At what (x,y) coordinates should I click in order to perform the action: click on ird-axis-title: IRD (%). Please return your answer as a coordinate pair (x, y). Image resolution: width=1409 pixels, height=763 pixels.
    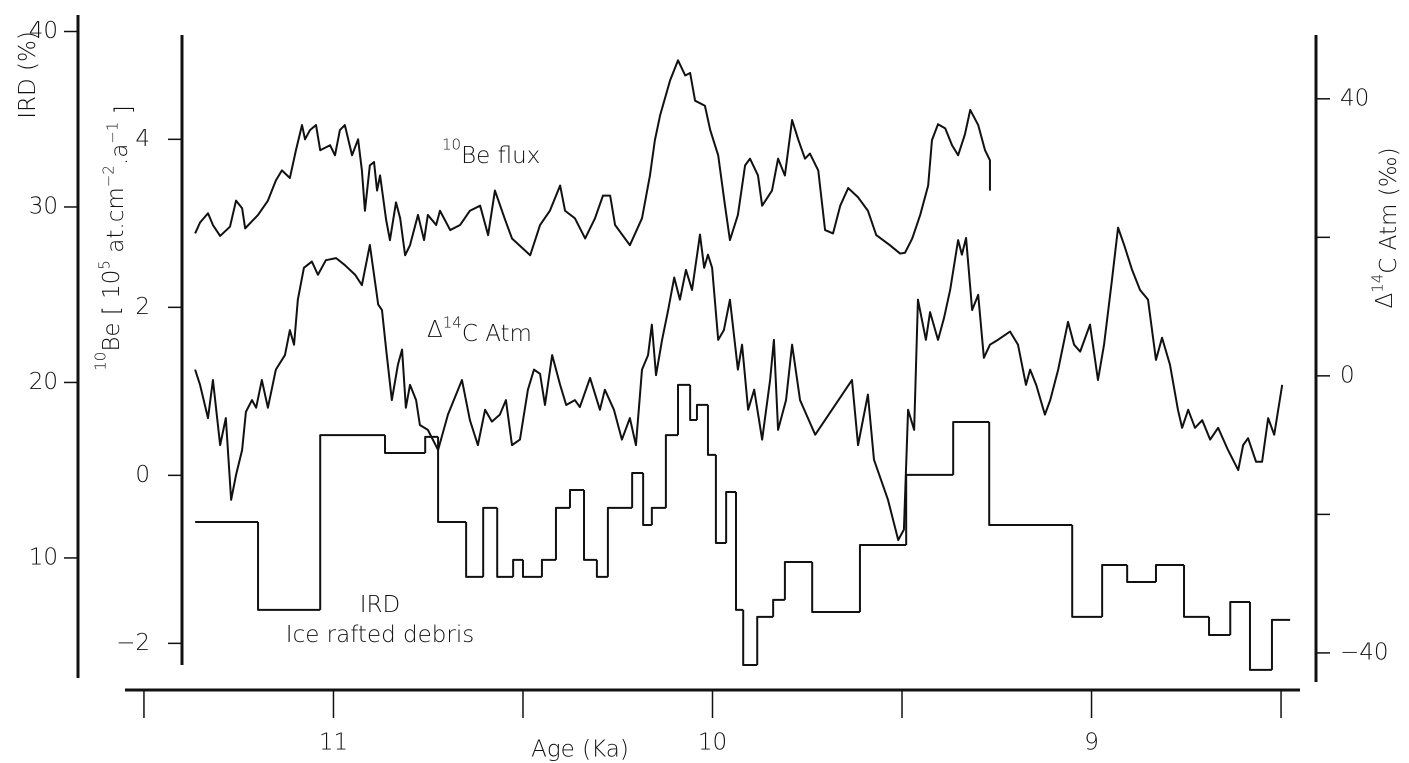
    Looking at the image, I should click on (28, 75).